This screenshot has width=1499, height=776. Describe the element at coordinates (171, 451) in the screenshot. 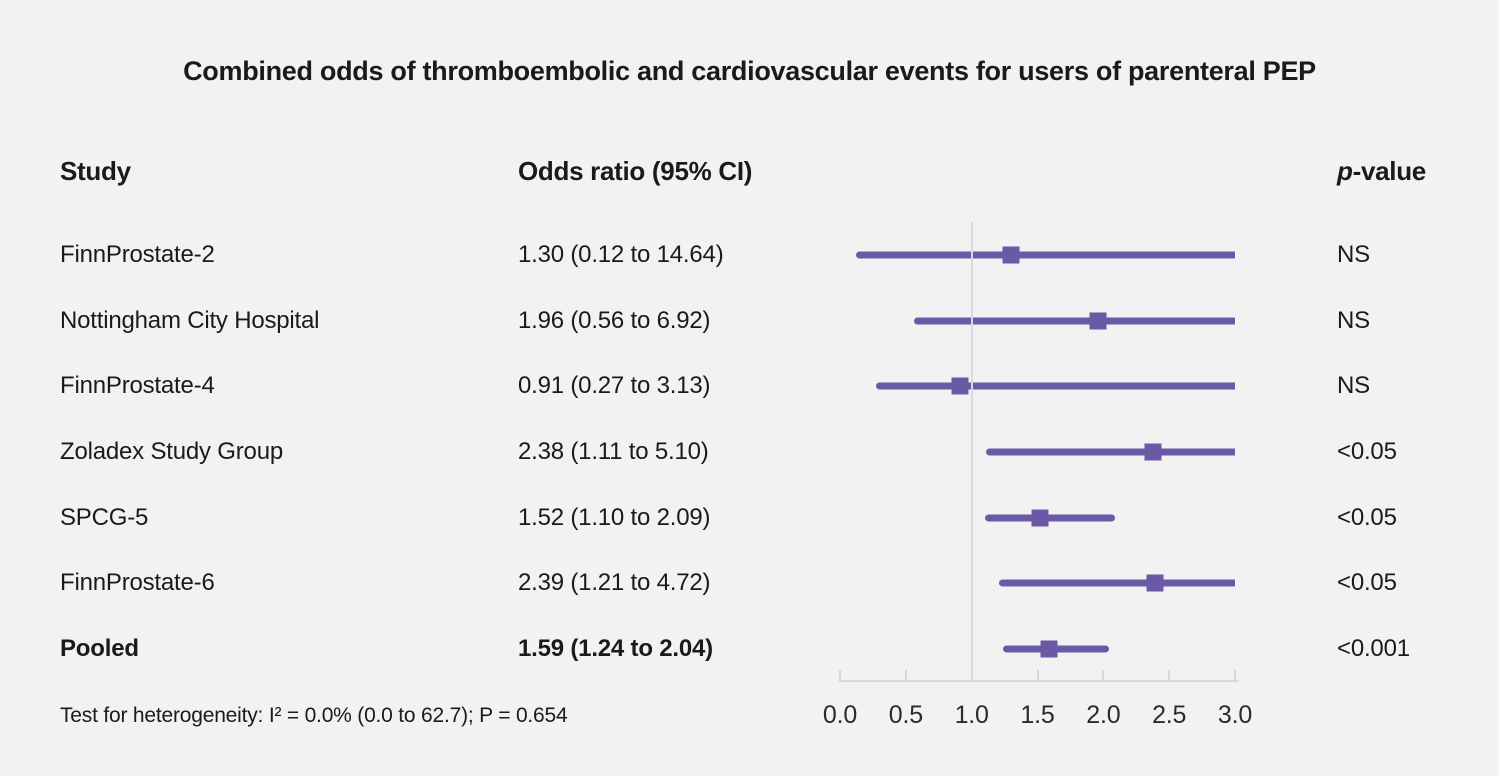

I see `study-label: Zoladex Study Group` at that location.